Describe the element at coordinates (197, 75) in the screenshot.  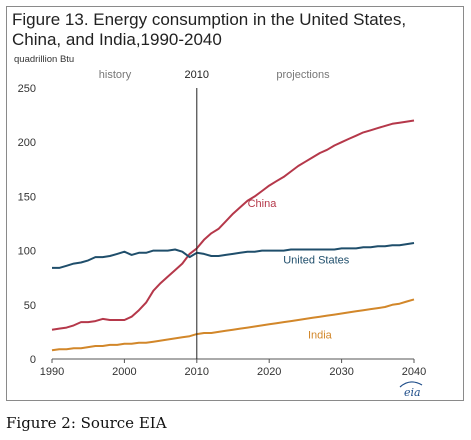
I see `divider-label: 2010` at that location.